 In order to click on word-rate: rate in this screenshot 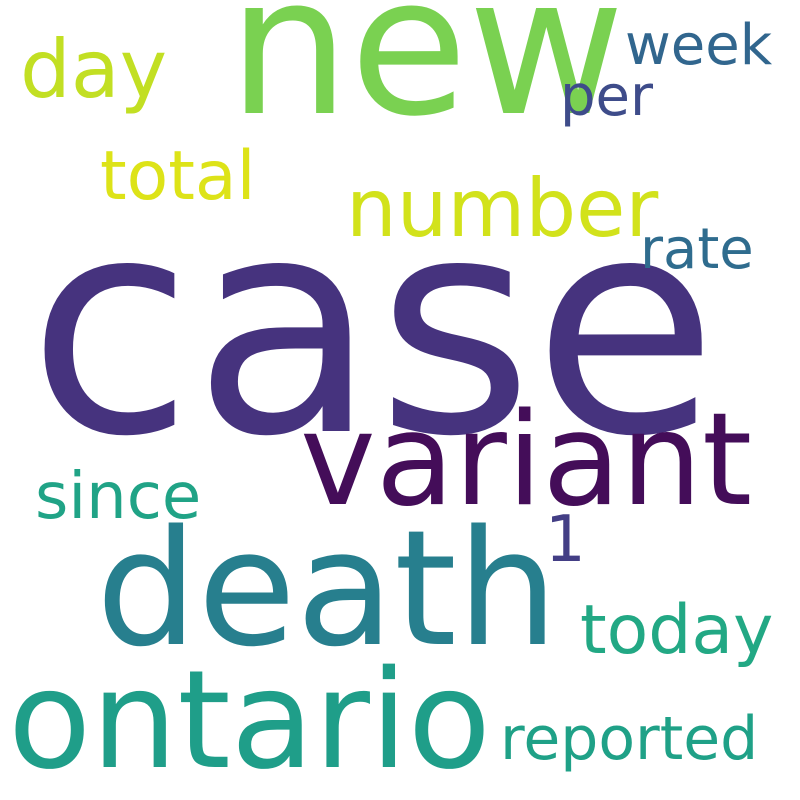, I will do `click(697, 249)`.